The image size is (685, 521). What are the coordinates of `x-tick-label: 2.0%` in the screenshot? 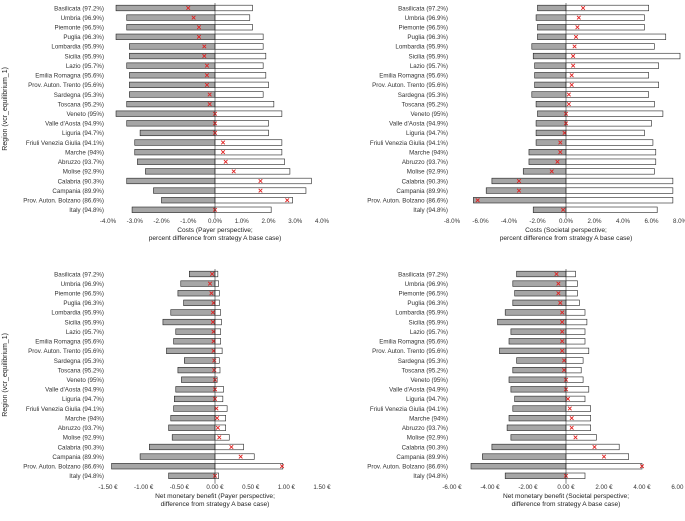 It's located at (594, 221).